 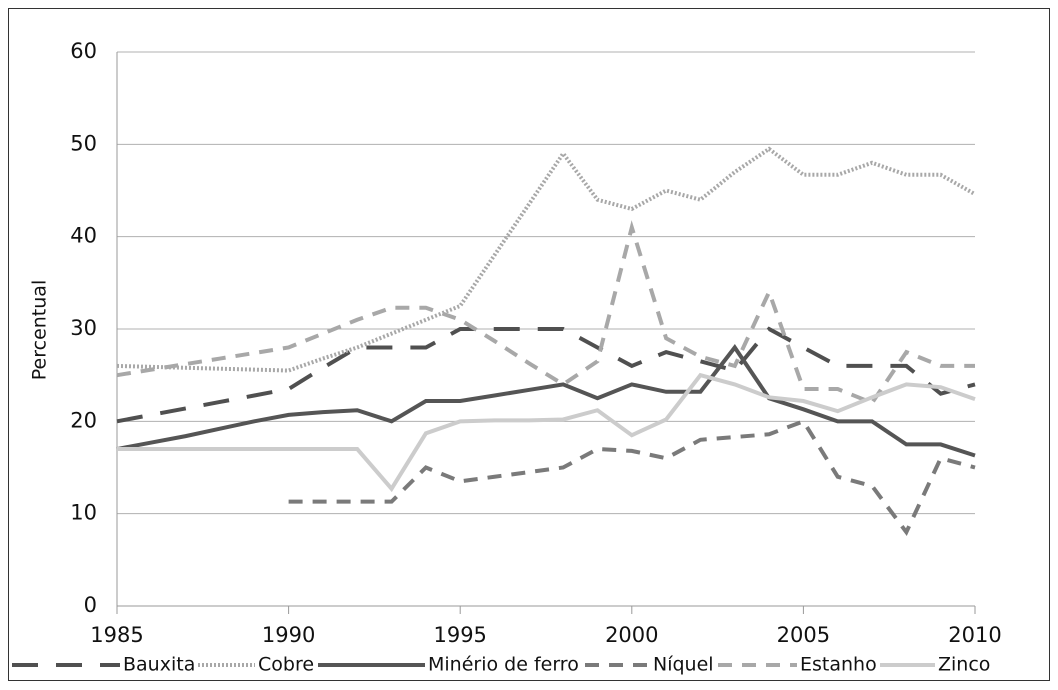 What do you see at coordinates (838, 665) in the screenshot?
I see `legend-label: Estanho` at bounding box center [838, 665].